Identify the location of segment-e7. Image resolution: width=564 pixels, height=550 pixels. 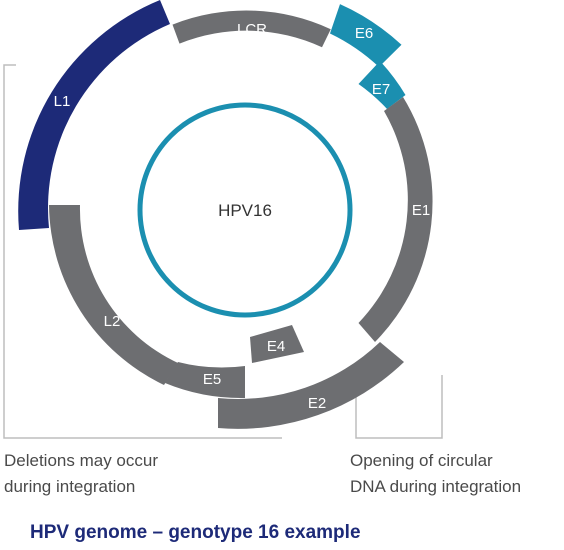
(382, 85).